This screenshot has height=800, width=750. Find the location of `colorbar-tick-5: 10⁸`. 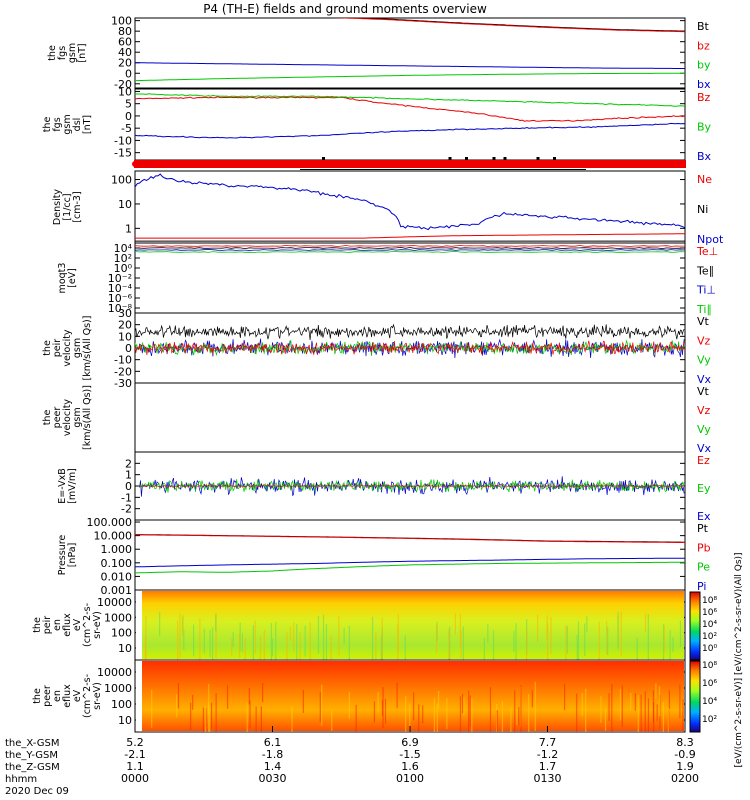

colorbar-tick-5: 10⁸ is located at coordinates (709, 666).